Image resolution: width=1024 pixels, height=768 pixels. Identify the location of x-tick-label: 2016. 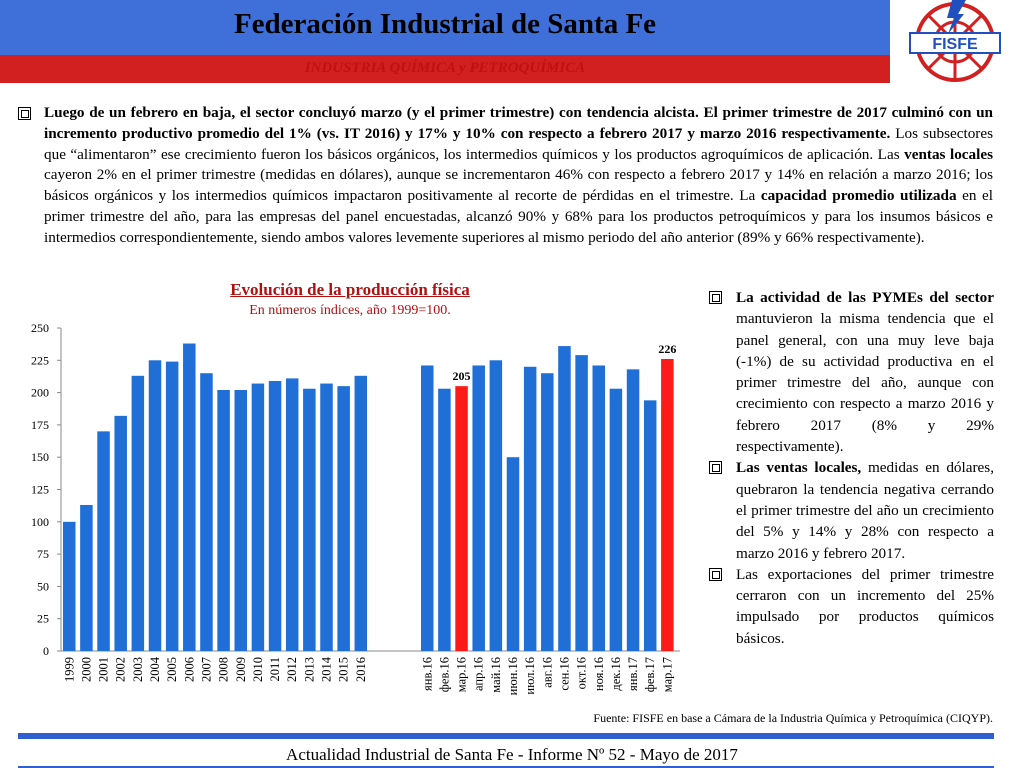
(361, 669).